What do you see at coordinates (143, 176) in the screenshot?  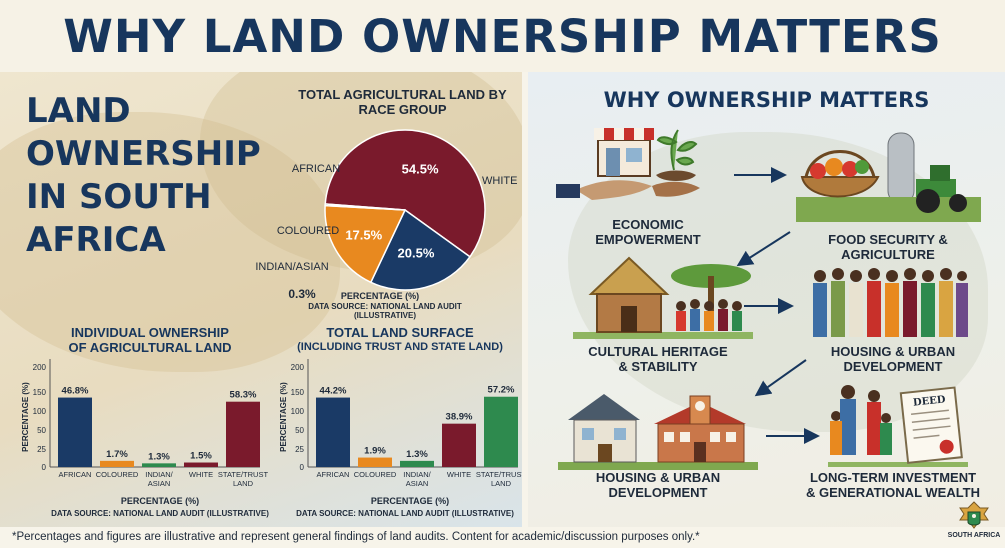 I see `left-title: LAND OWNERSHIP IN SOUTH AFRICA` at bounding box center [143, 176].